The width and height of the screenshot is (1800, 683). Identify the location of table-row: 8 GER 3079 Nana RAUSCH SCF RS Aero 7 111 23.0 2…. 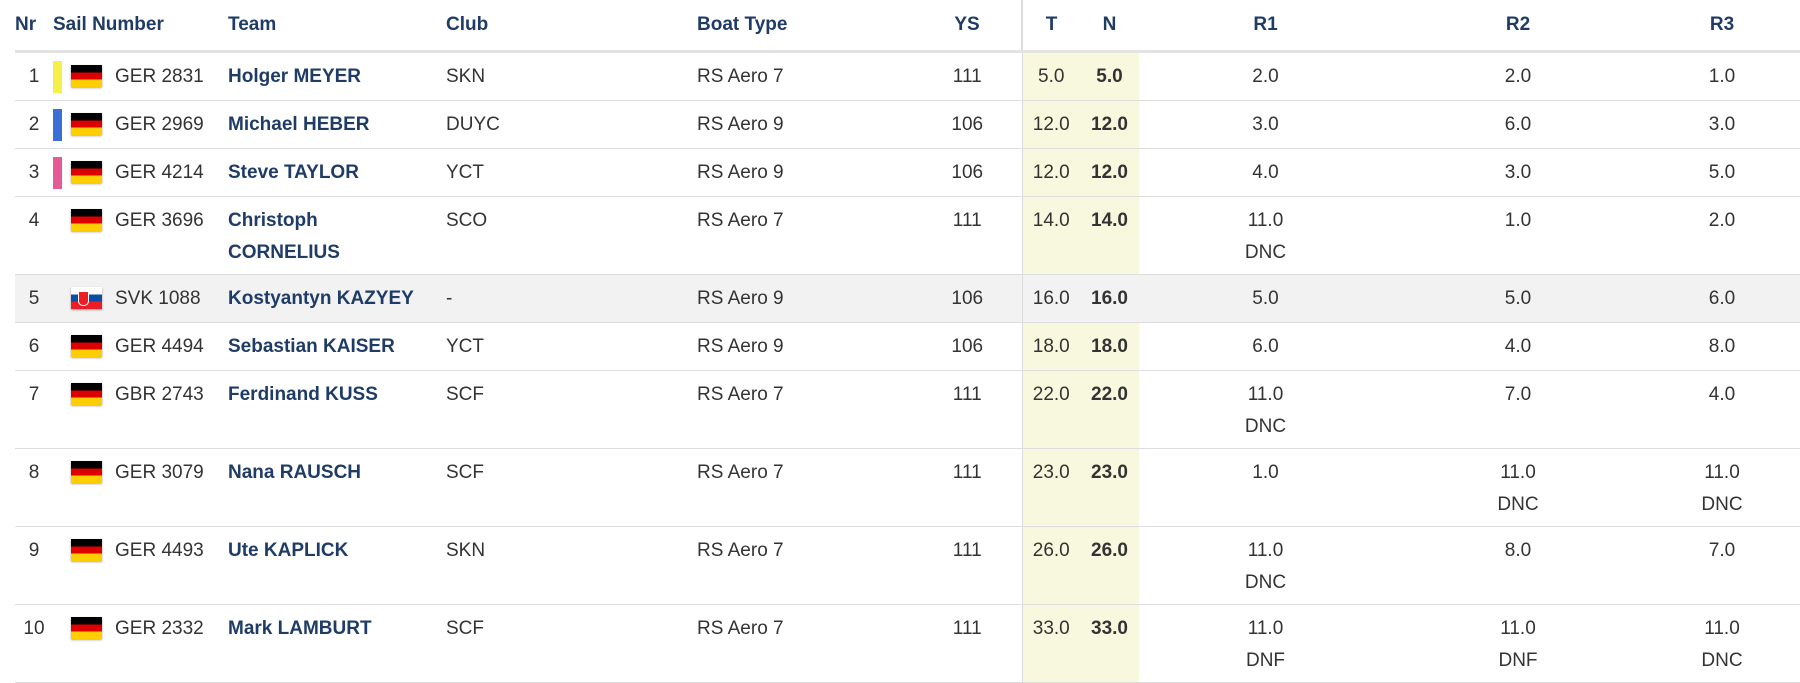
(907, 487).